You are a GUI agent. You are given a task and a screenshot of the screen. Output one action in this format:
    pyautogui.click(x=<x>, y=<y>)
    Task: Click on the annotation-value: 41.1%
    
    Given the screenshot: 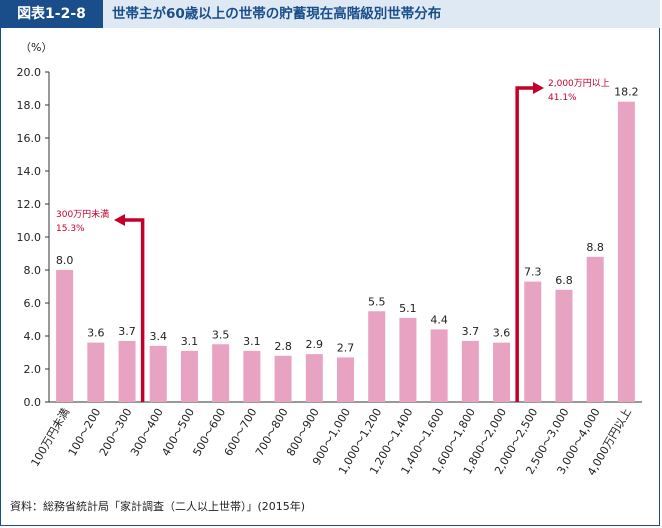 What is the action you would take?
    pyautogui.click(x=562, y=98)
    